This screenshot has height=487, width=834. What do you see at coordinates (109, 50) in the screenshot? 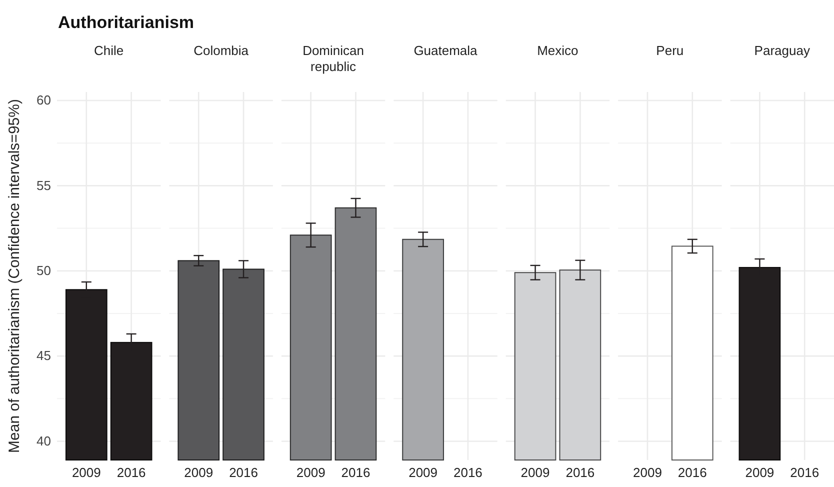
I see `chart-subtitle: Chile` at bounding box center [109, 50].